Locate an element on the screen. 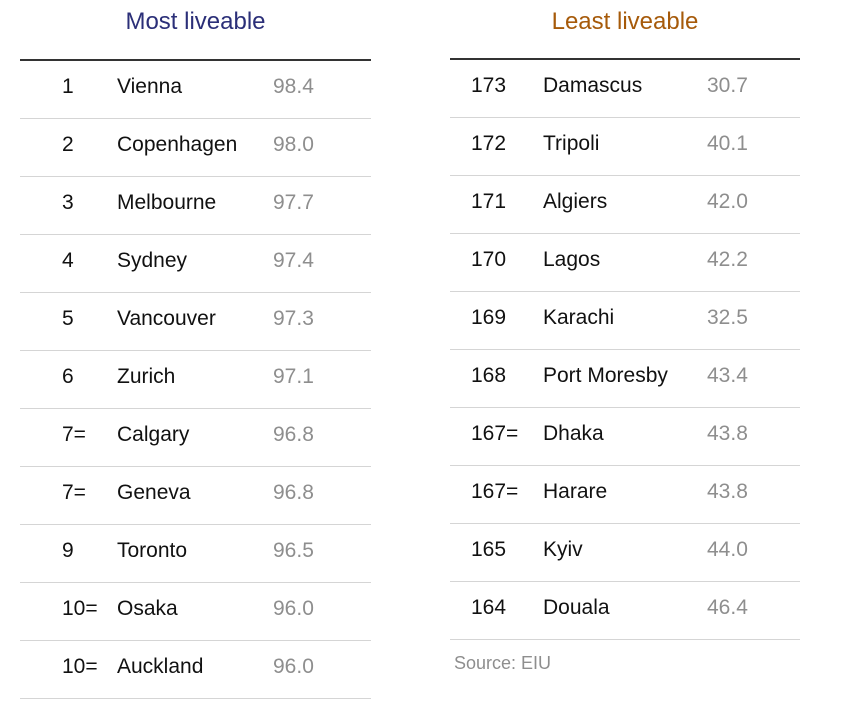 Image resolution: width=853 pixels, height=704 pixels. rank-cell: 9 is located at coordinates (68, 550).